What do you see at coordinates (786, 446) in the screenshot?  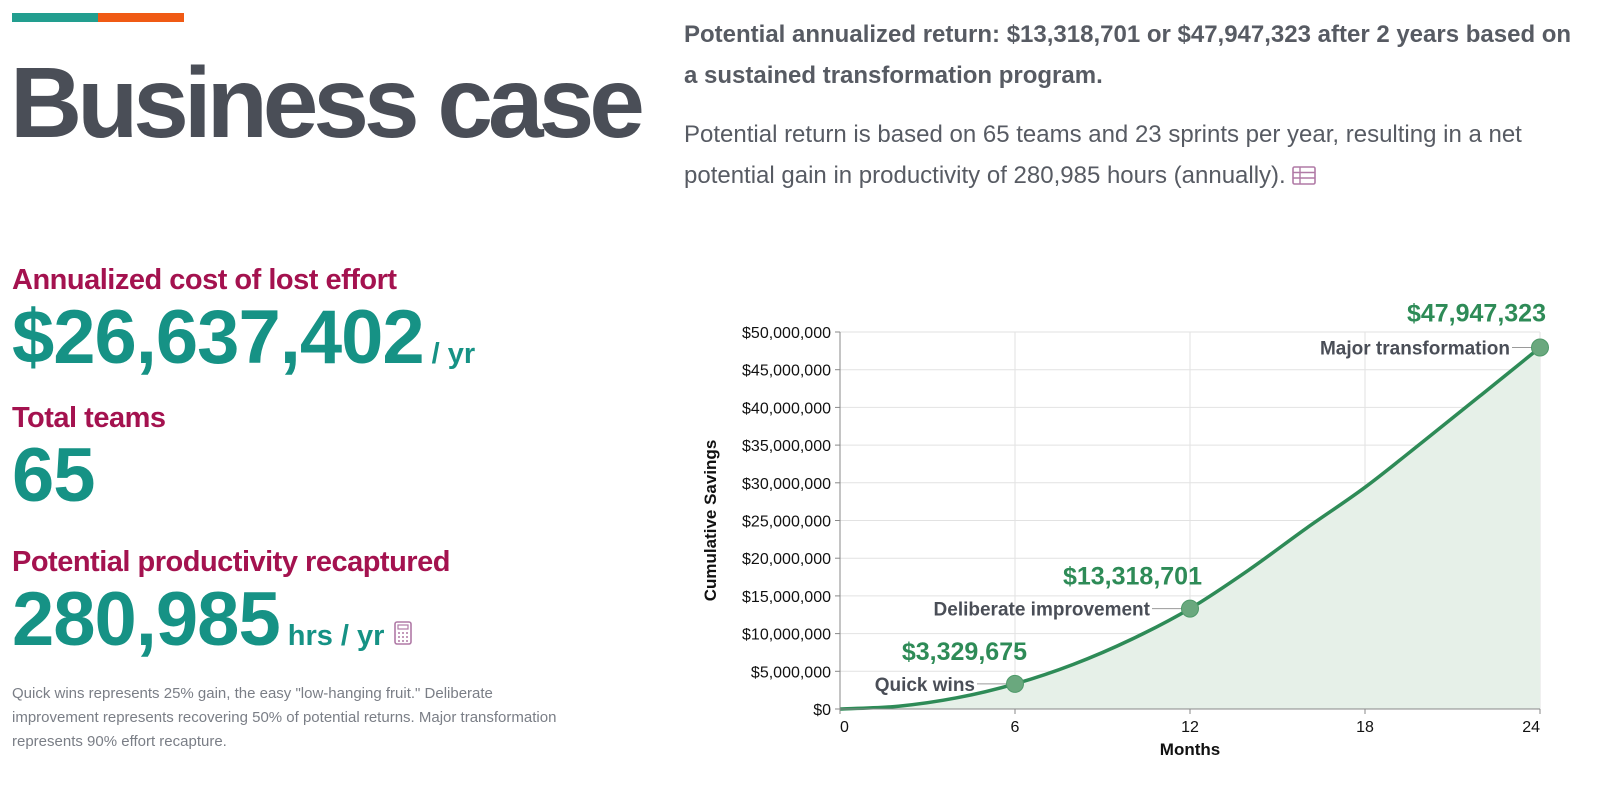 I see `y-tick-label: $35,000,000` at bounding box center [786, 446].